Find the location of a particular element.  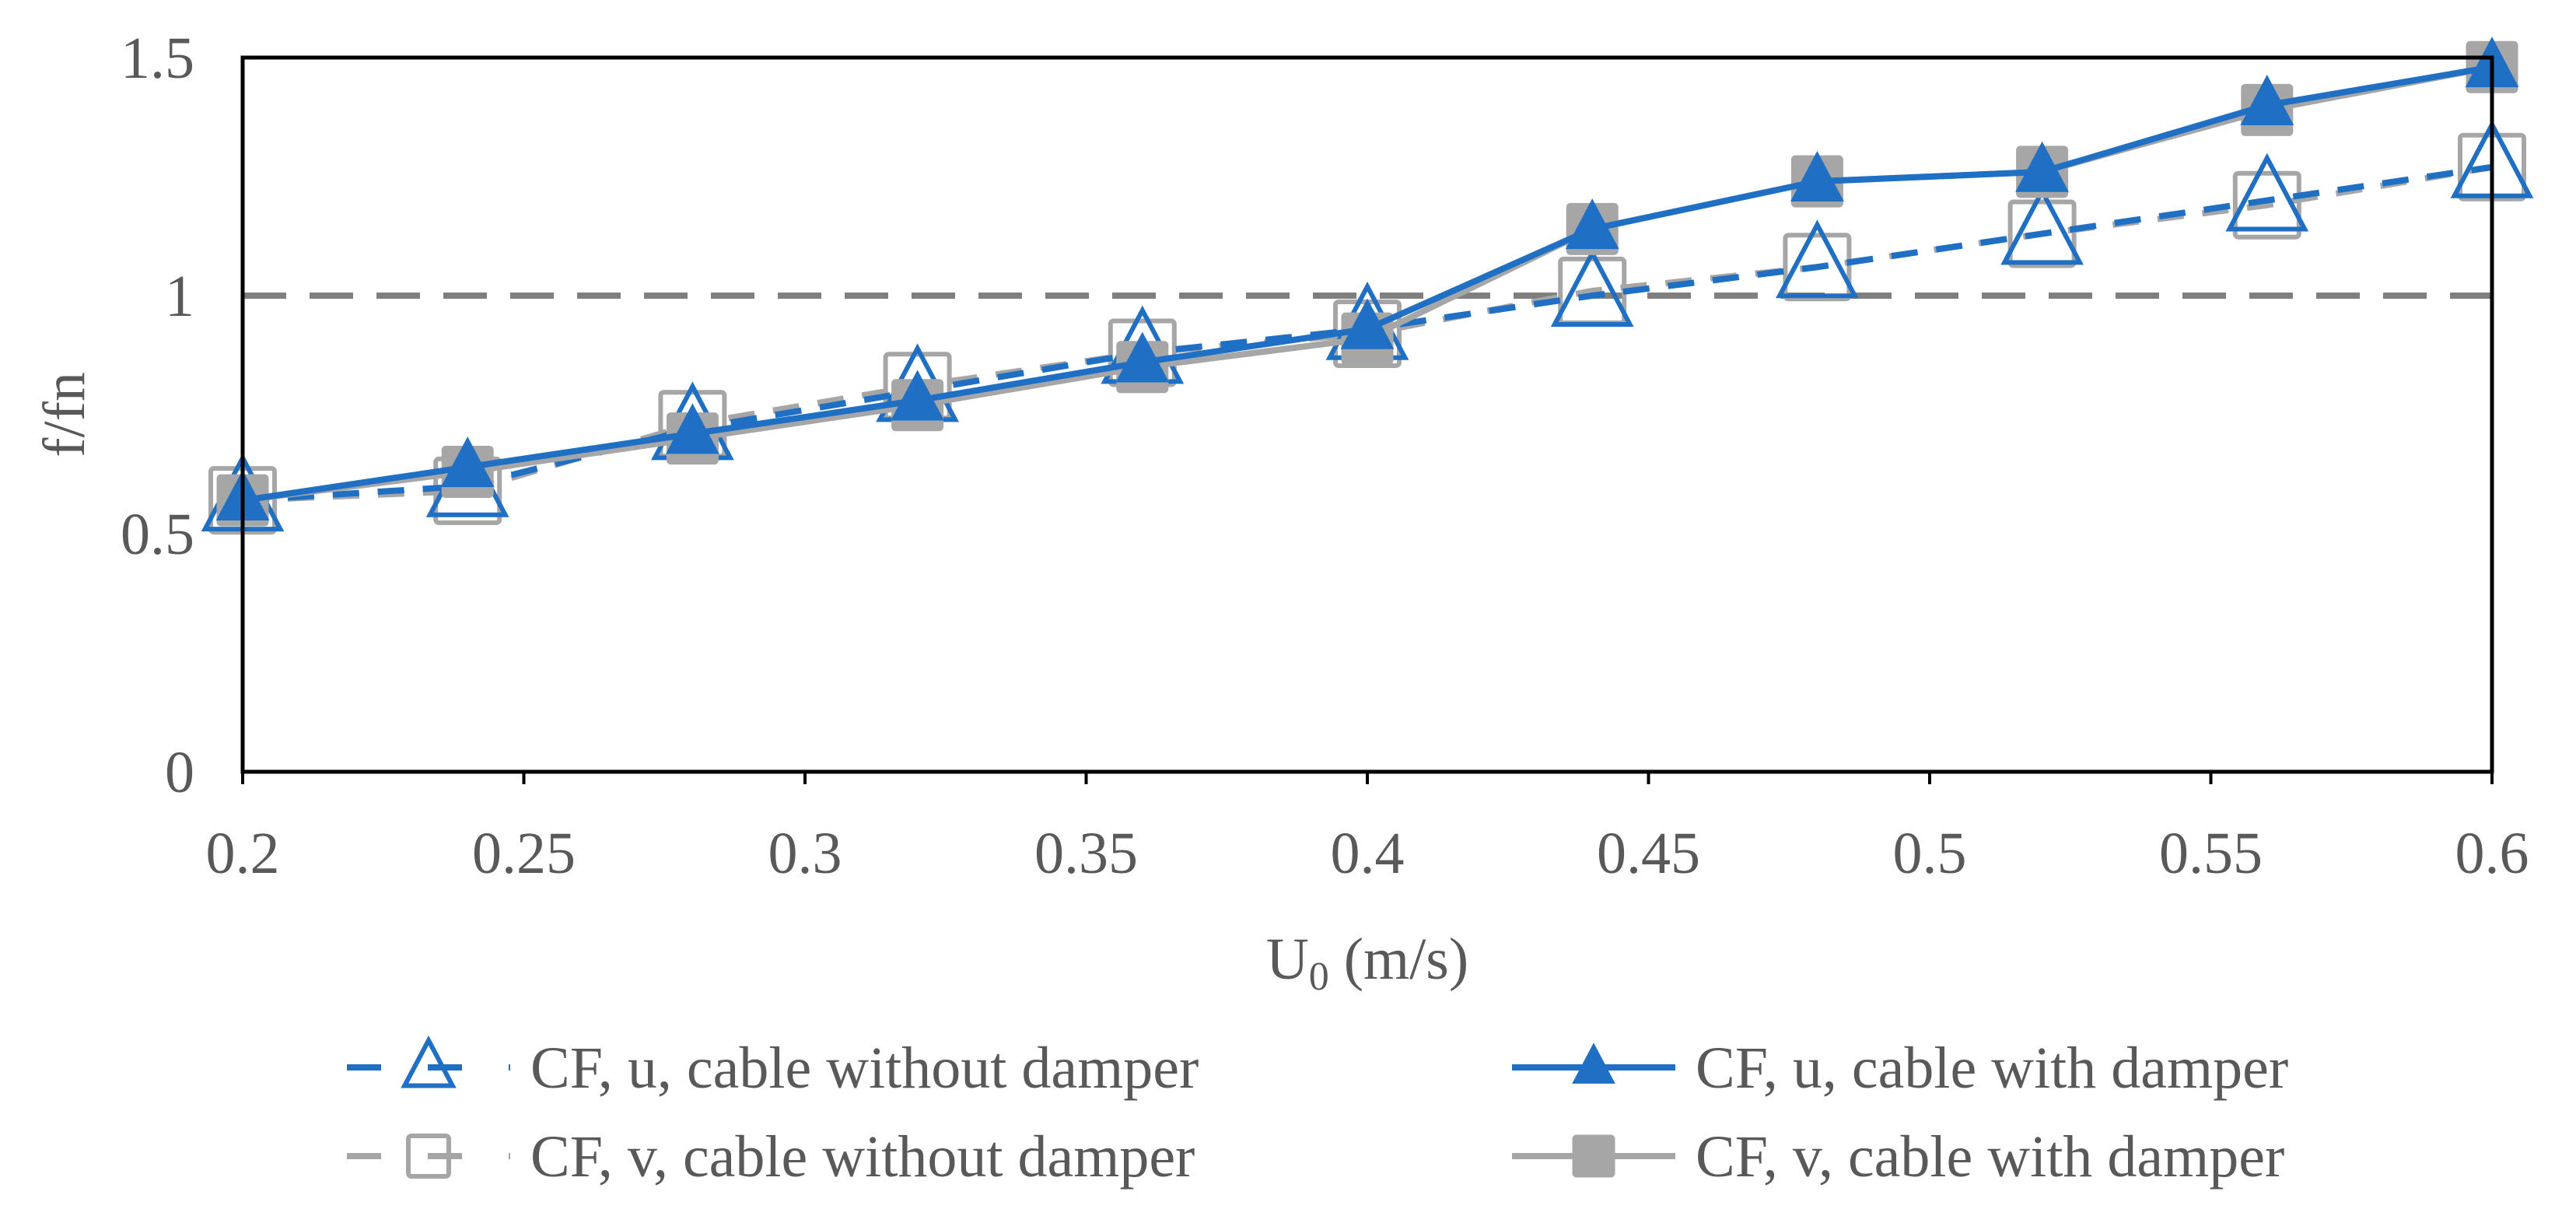

legend-entry-1: CF, u, cable without damper is located at coordinates (773, 1068).